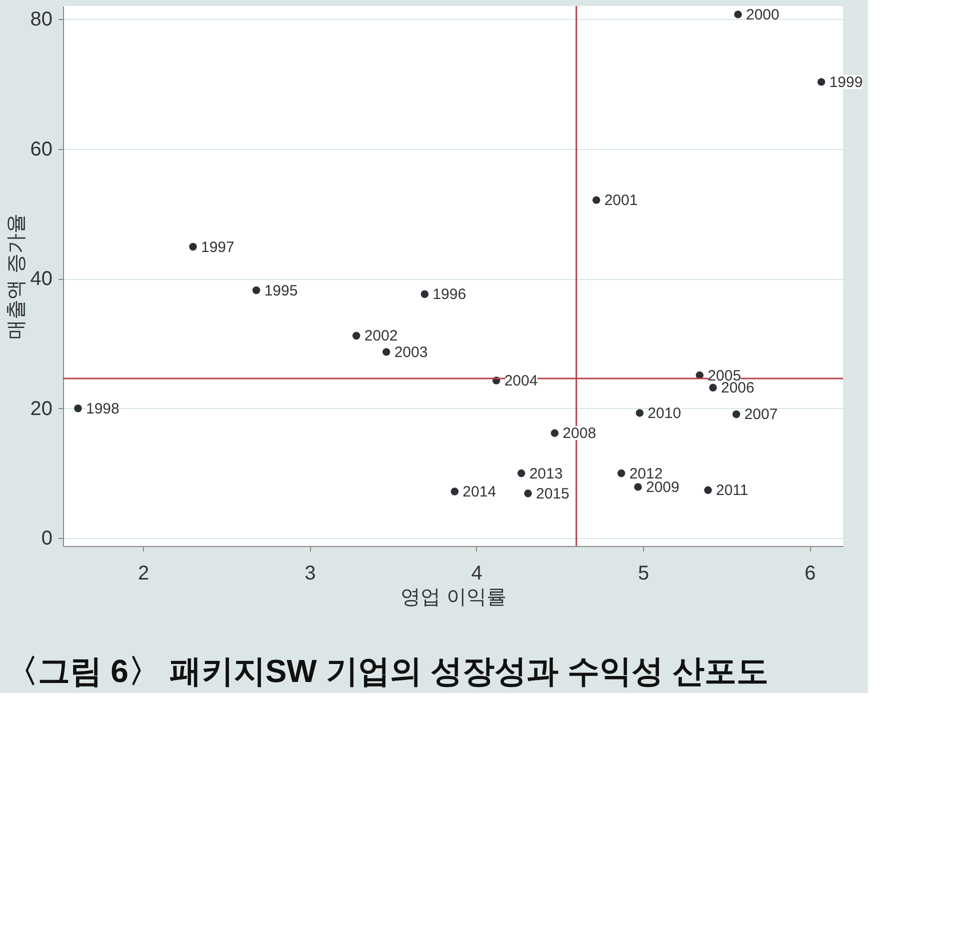  Describe the element at coordinates (41, 19) in the screenshot. I see `y-tick-label: 80` at that location.